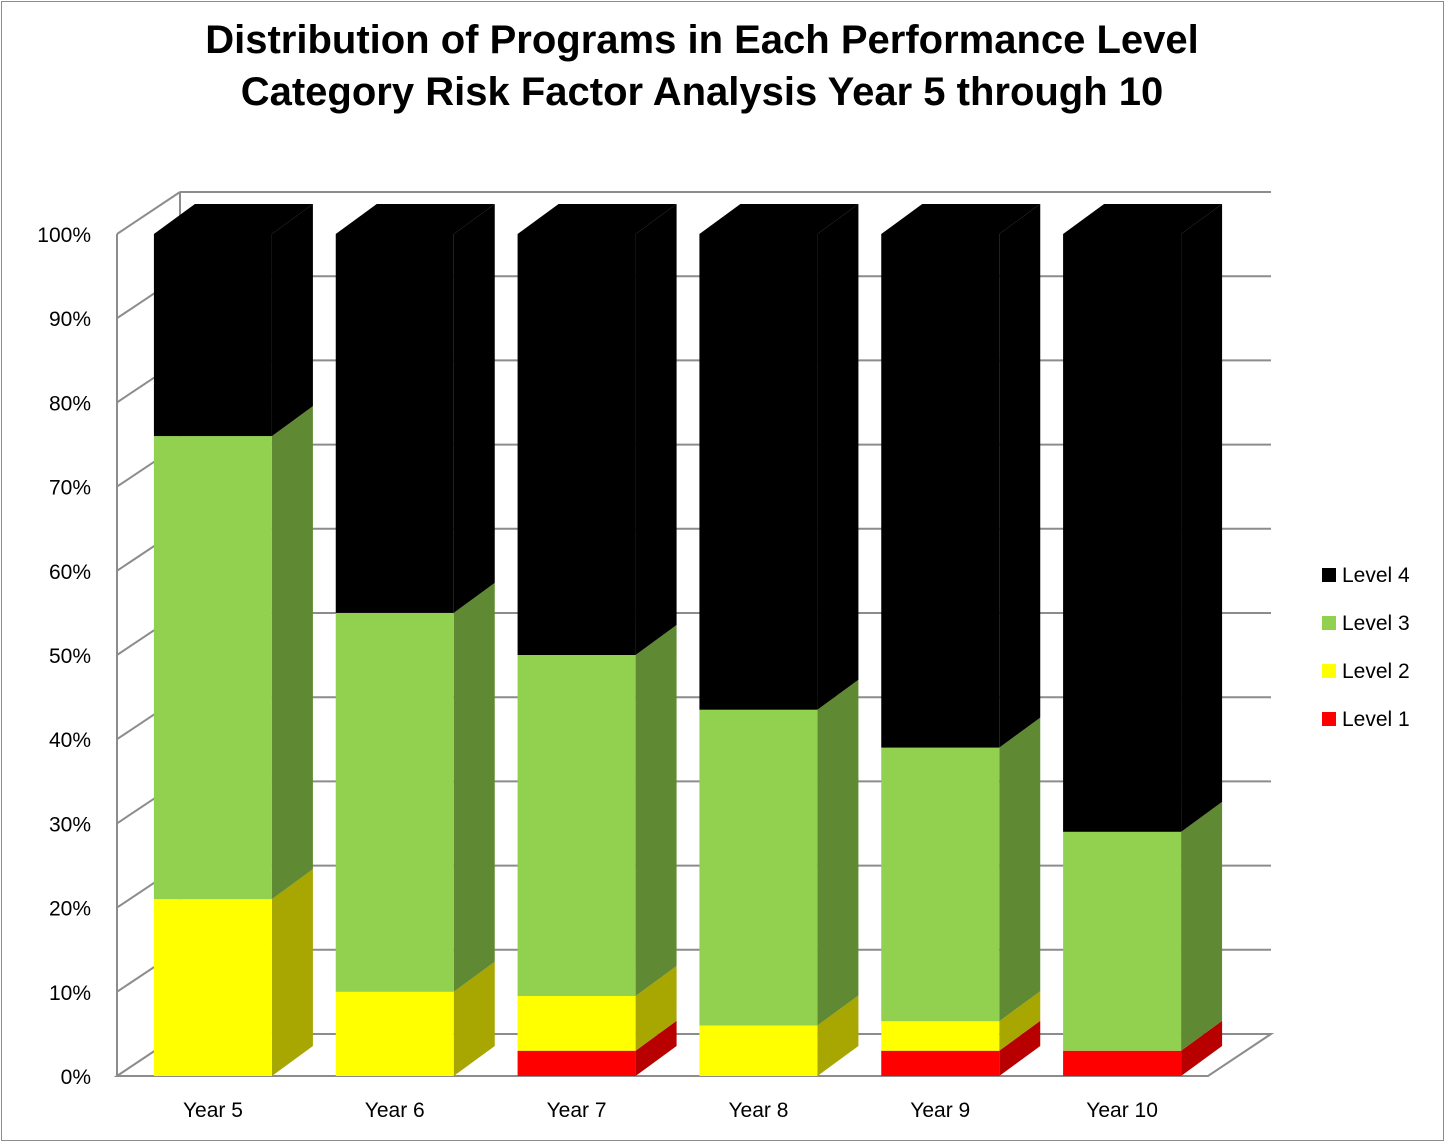 Image resolution: width=1447 pixels, height=1144 pixels. Describe the element at coordinates (1376, 671) in the screenshot. I see `legend-label: Level 2` at that location.